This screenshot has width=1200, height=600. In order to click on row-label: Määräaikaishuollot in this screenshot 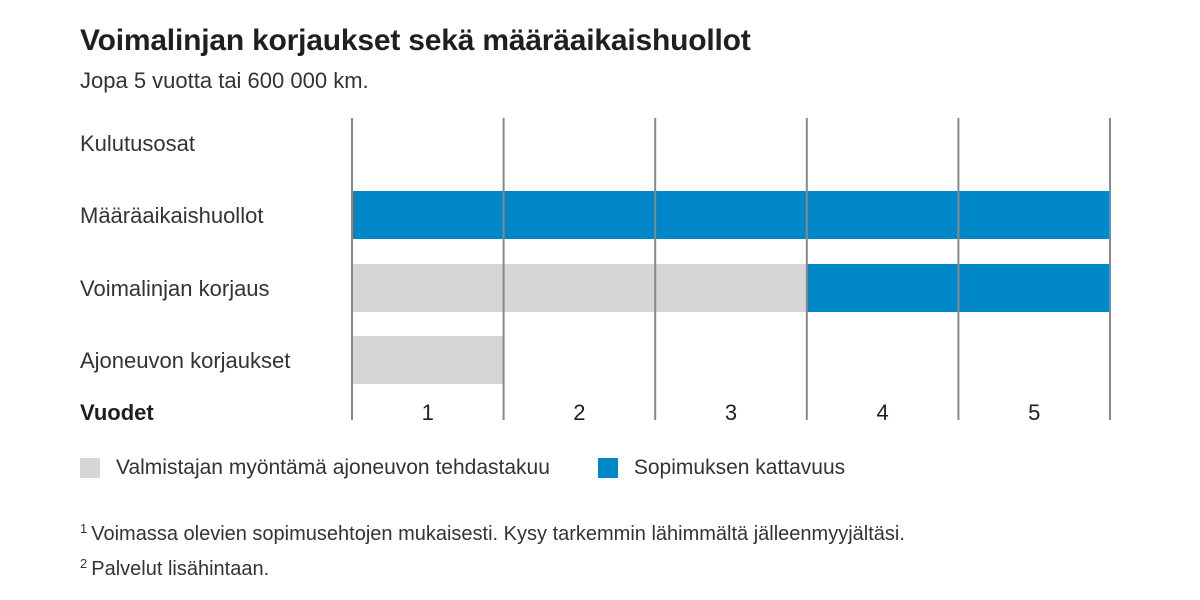, I will do `click(171, 215)`.